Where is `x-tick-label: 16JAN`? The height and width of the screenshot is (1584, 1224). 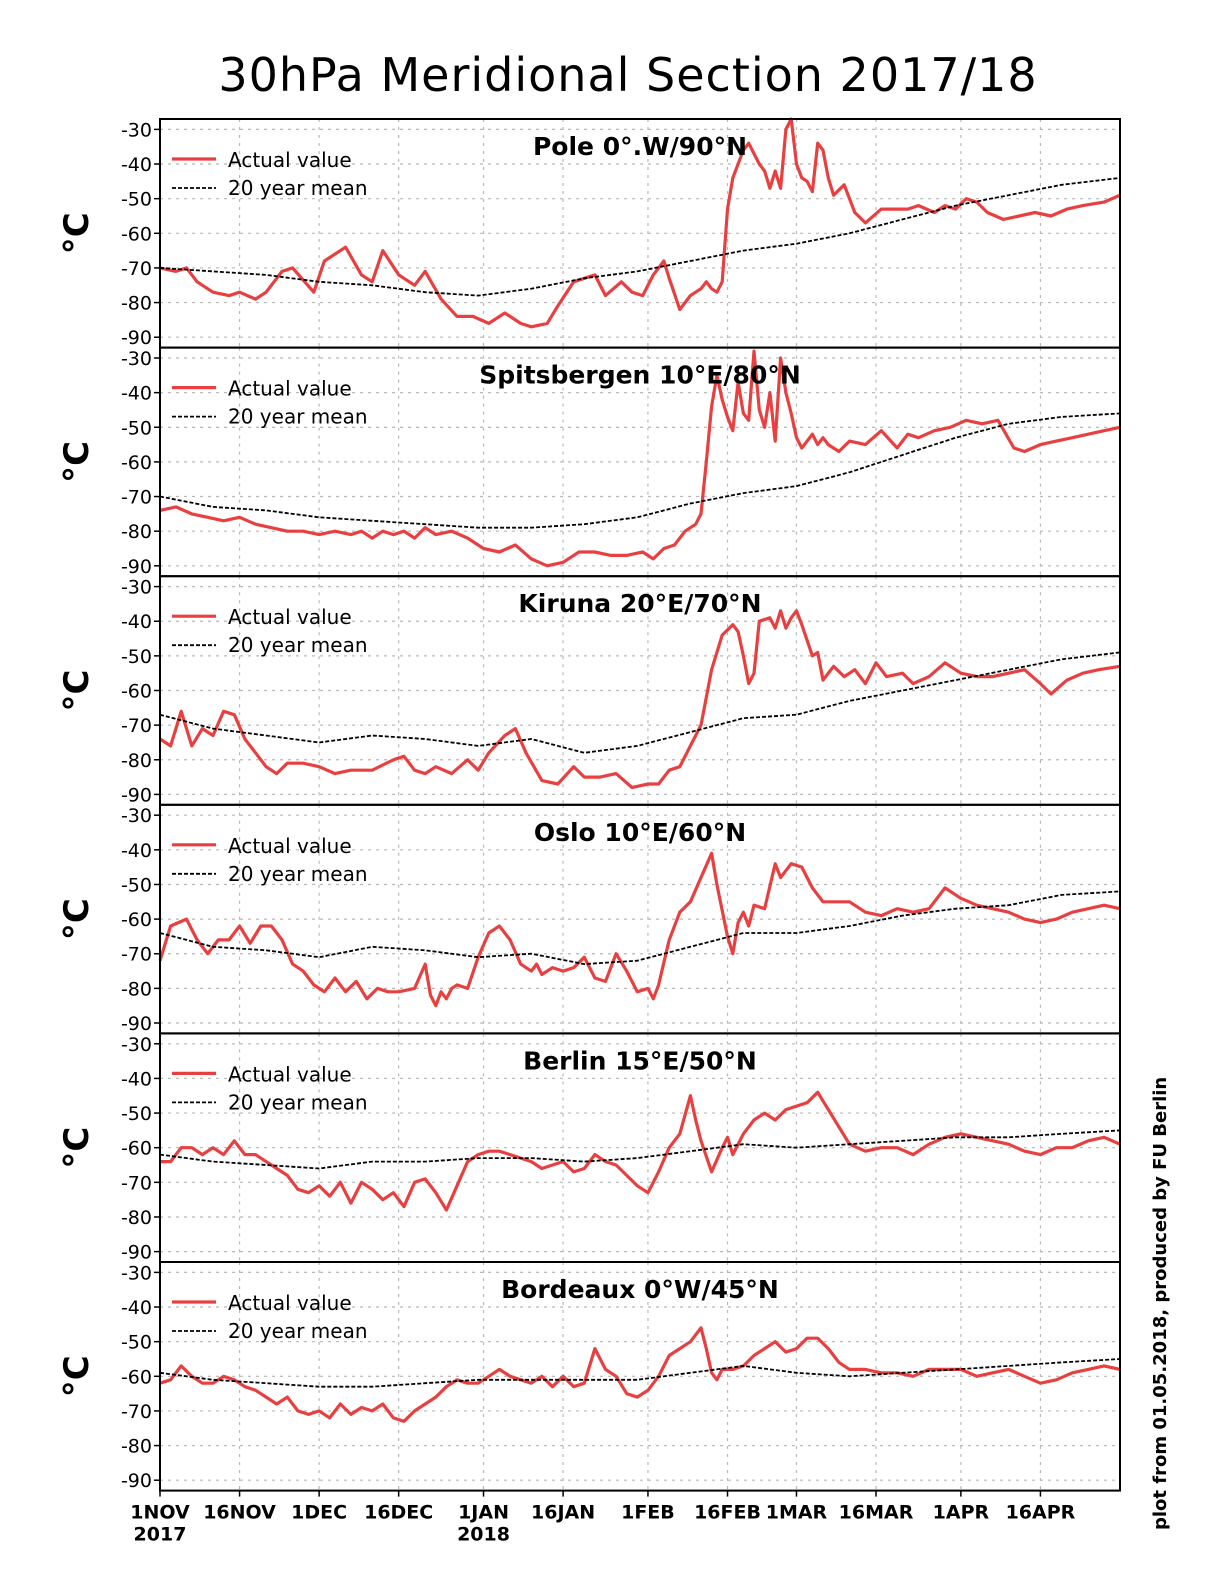 x-tick-label: 16JAN is located at coordinates (563, 1513).